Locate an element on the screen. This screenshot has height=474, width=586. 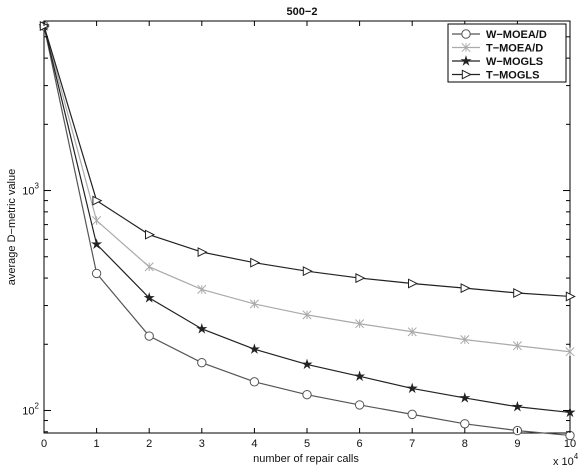
chart-title: 500−2 is located at coordinates (302, 12).